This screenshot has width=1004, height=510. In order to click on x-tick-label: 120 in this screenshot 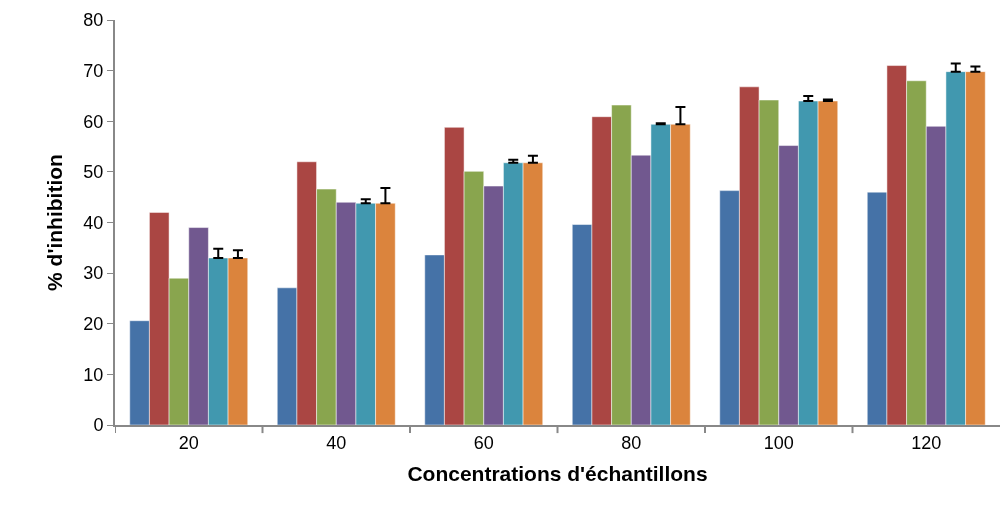, I will do `click(926, 442)`.